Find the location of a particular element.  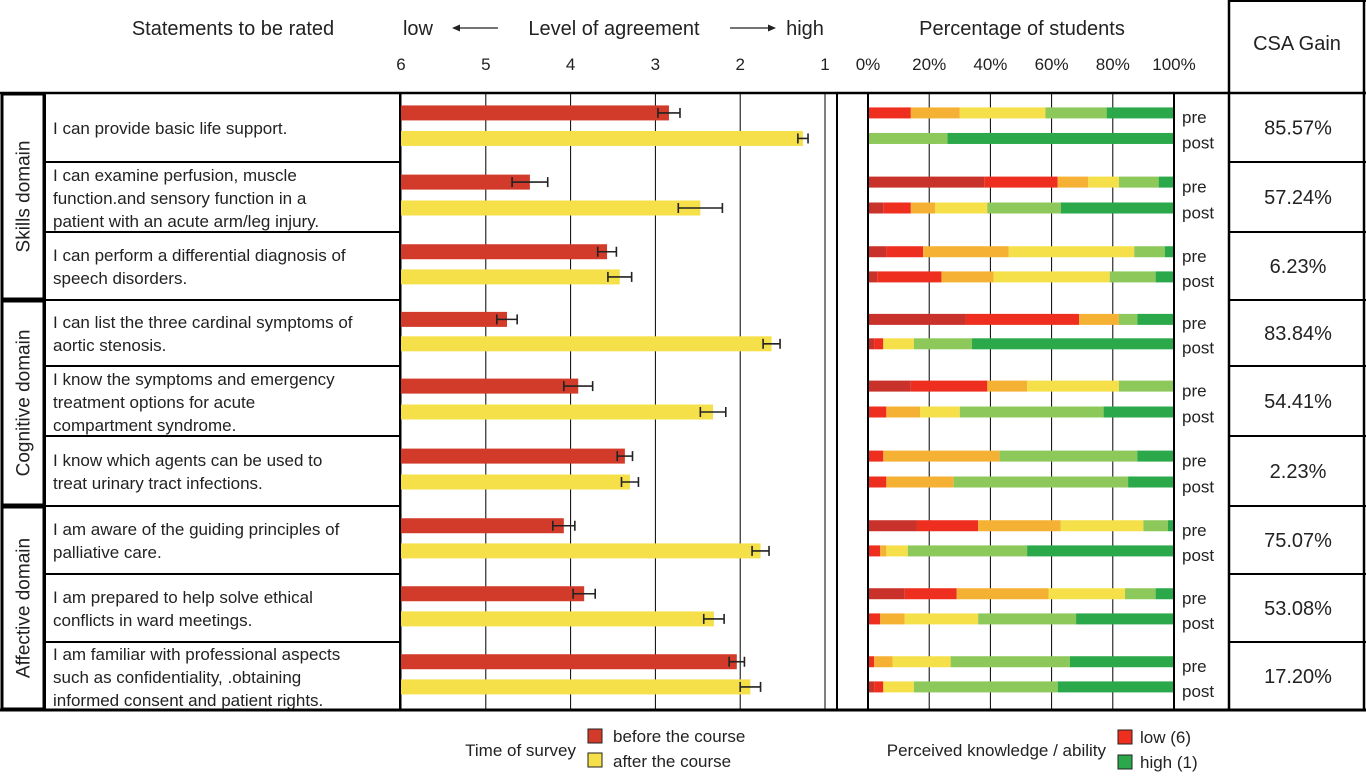

domain-label-1: Skills domain is located at coordinates (24, 197).